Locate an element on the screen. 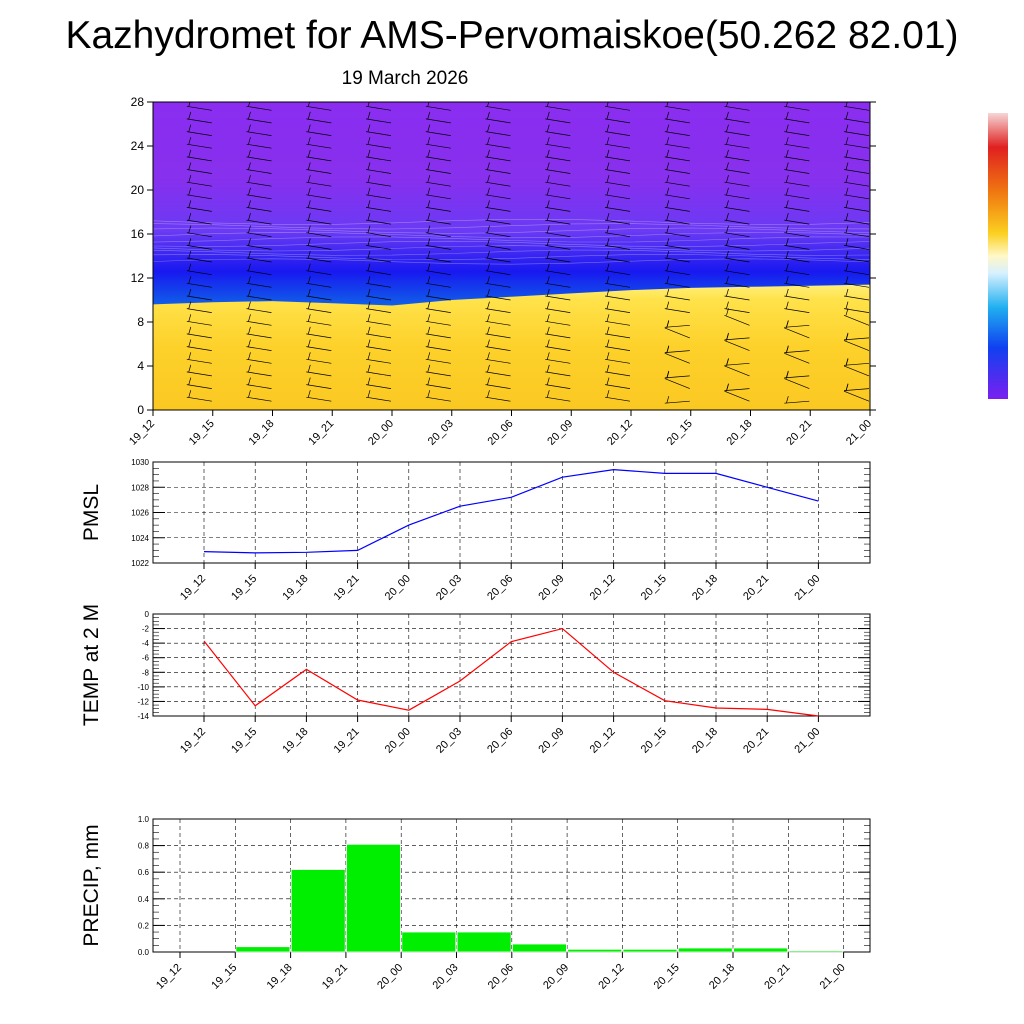 Image resolution: width=1024 pixels, height=1024 pixels. contour-line is located at coordinates (511, 252).